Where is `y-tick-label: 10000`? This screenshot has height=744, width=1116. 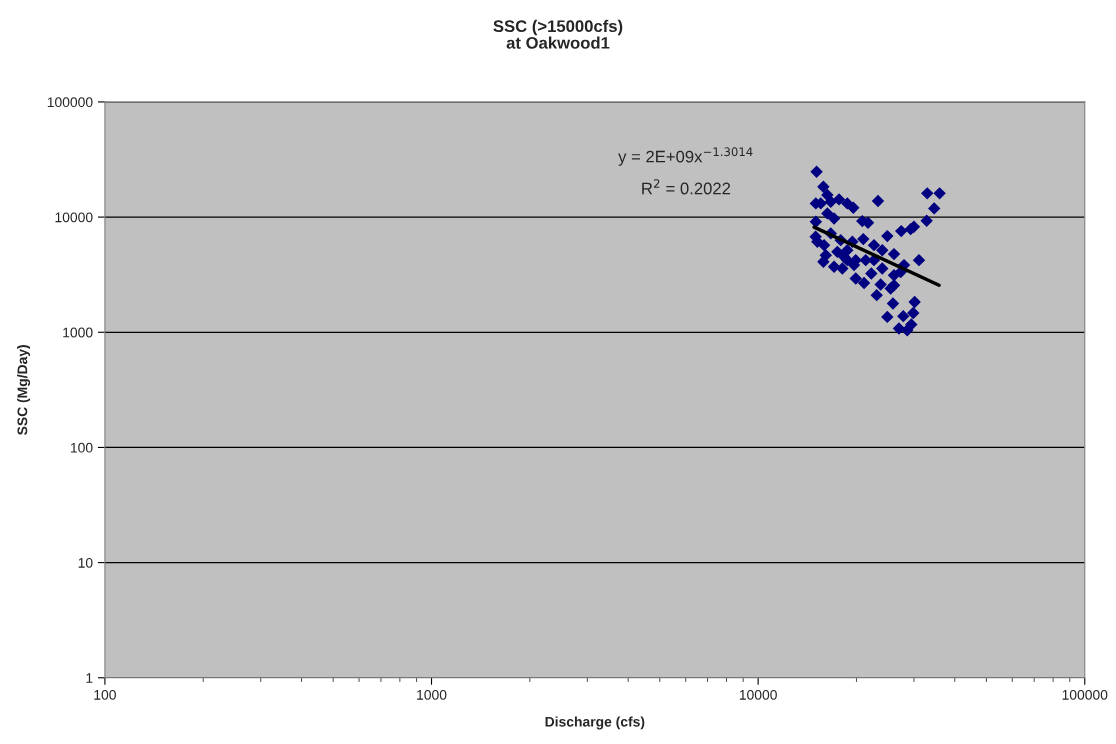
y-tick-label: 10000 is located at coordinates (74, 217).